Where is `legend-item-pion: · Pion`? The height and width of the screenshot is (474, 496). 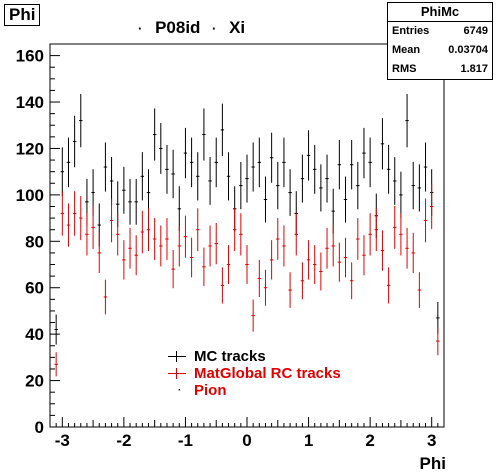
legend-item-pion: · Pion is located at coordinates (253, 390).